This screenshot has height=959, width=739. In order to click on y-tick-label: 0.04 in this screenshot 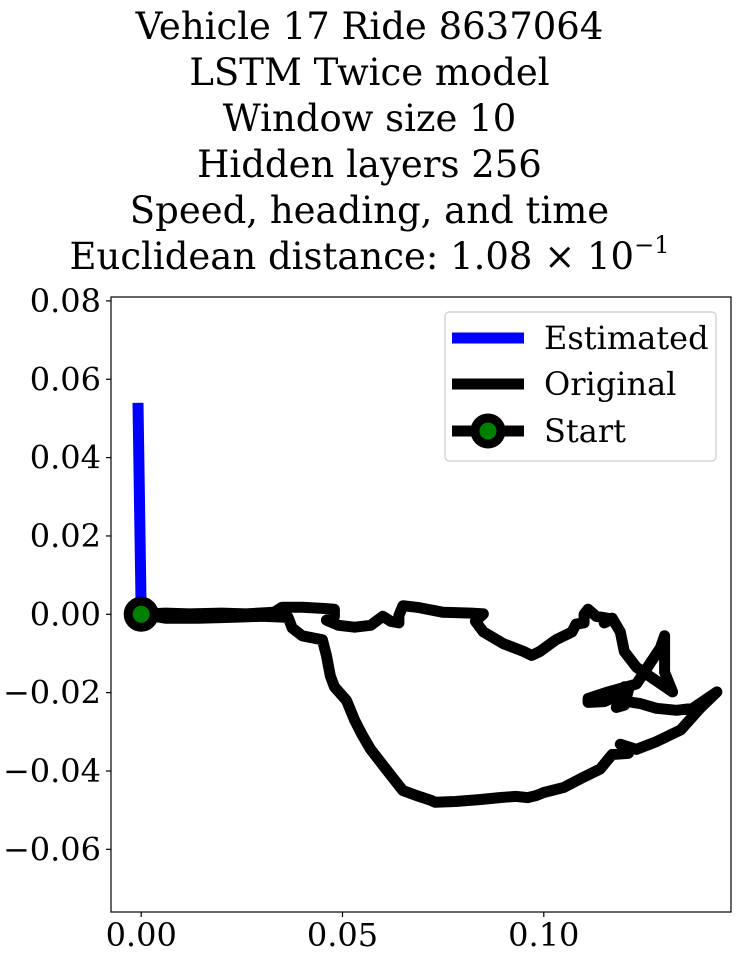, I will do `click(65, 458)`.